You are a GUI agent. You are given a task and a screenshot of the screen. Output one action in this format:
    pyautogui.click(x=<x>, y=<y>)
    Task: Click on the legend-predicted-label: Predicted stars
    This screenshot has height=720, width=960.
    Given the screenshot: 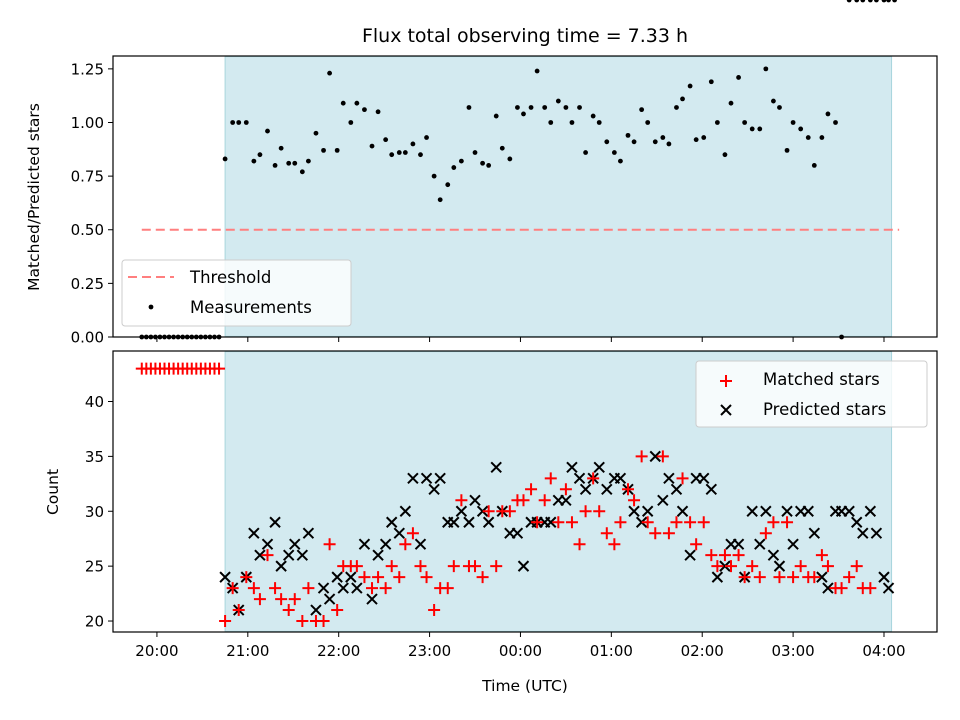 What is the action you would take?
    pyautogui.click(x=824, y=409)
    